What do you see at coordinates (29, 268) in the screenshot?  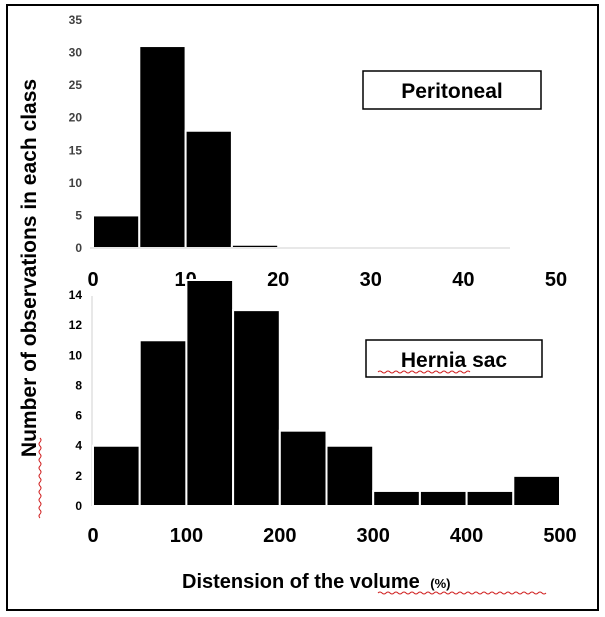 I see `y-axis-title: Number of observations in each class` at bounding box center [29, 268].